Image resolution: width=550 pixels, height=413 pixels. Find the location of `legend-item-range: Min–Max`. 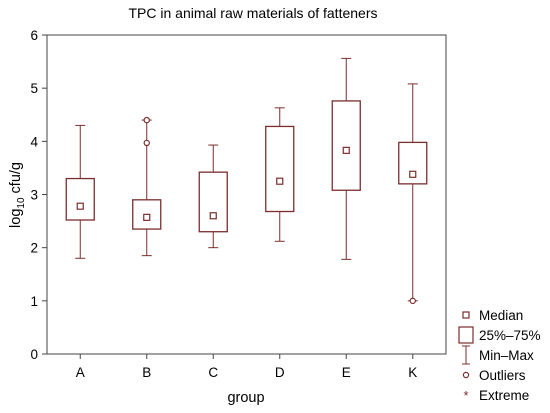

legend-item-range: Min–Max is located at coordinates (498, 355).